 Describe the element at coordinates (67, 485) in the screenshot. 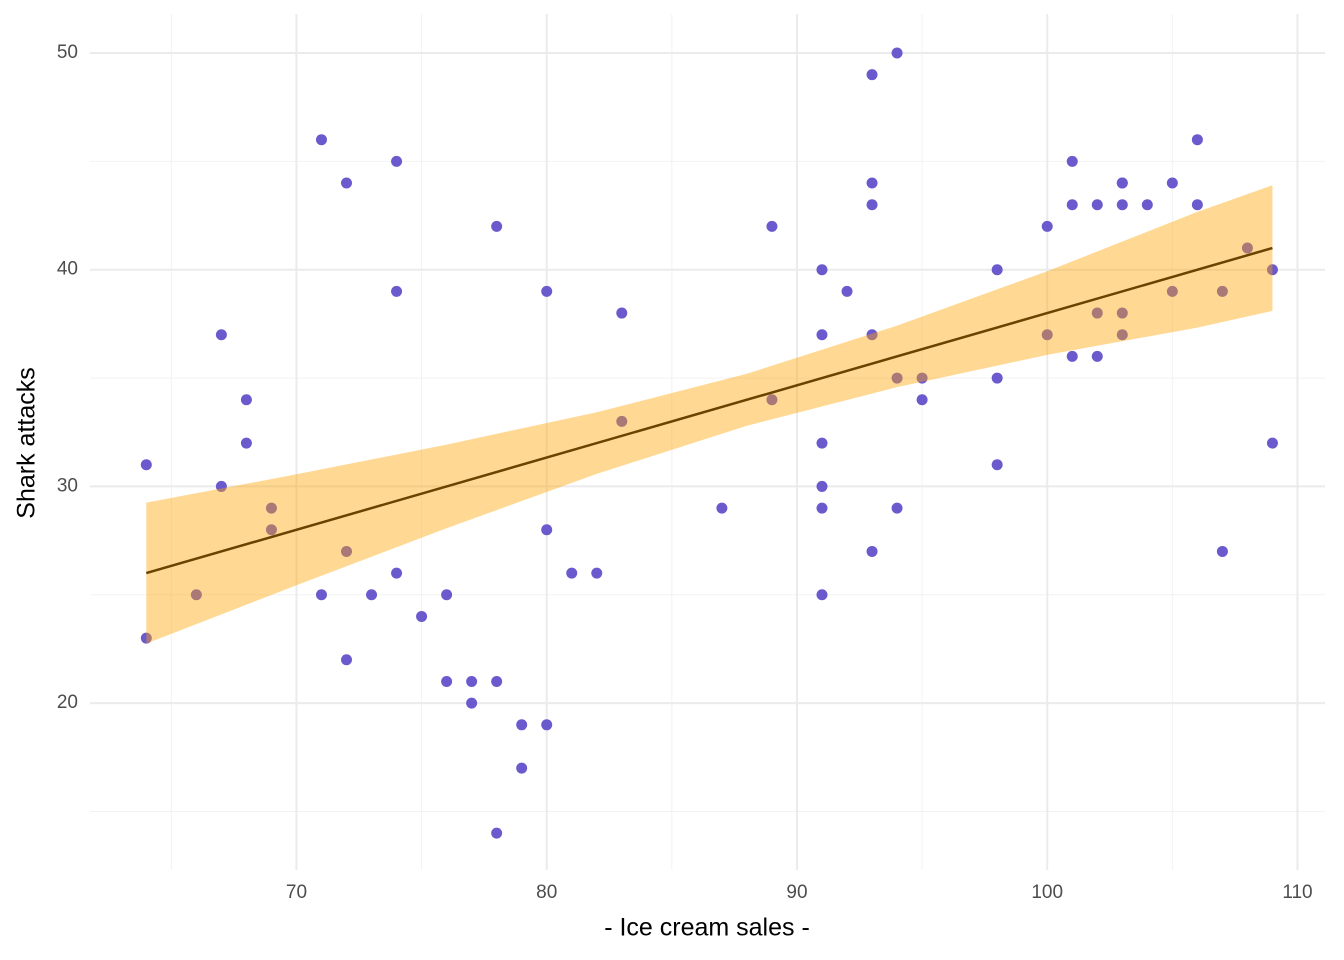

I see `y-tick-label: 30` at that location.